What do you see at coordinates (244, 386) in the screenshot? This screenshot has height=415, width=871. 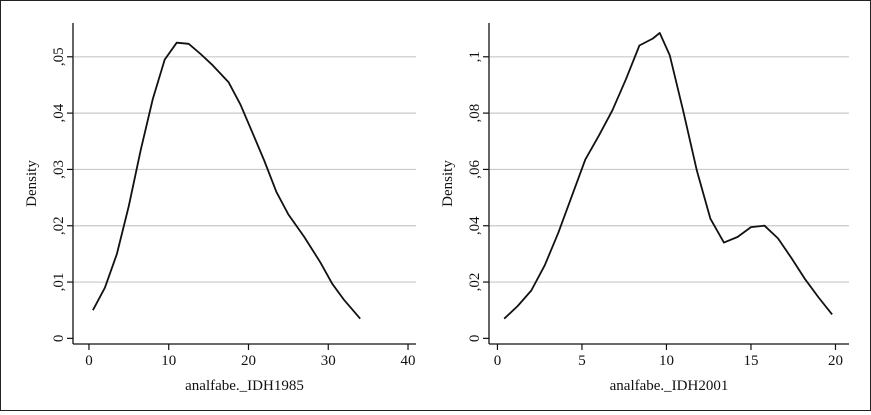 I see `x-axis-label: analfabe._IDH1985` at bounding box center [244, 386].